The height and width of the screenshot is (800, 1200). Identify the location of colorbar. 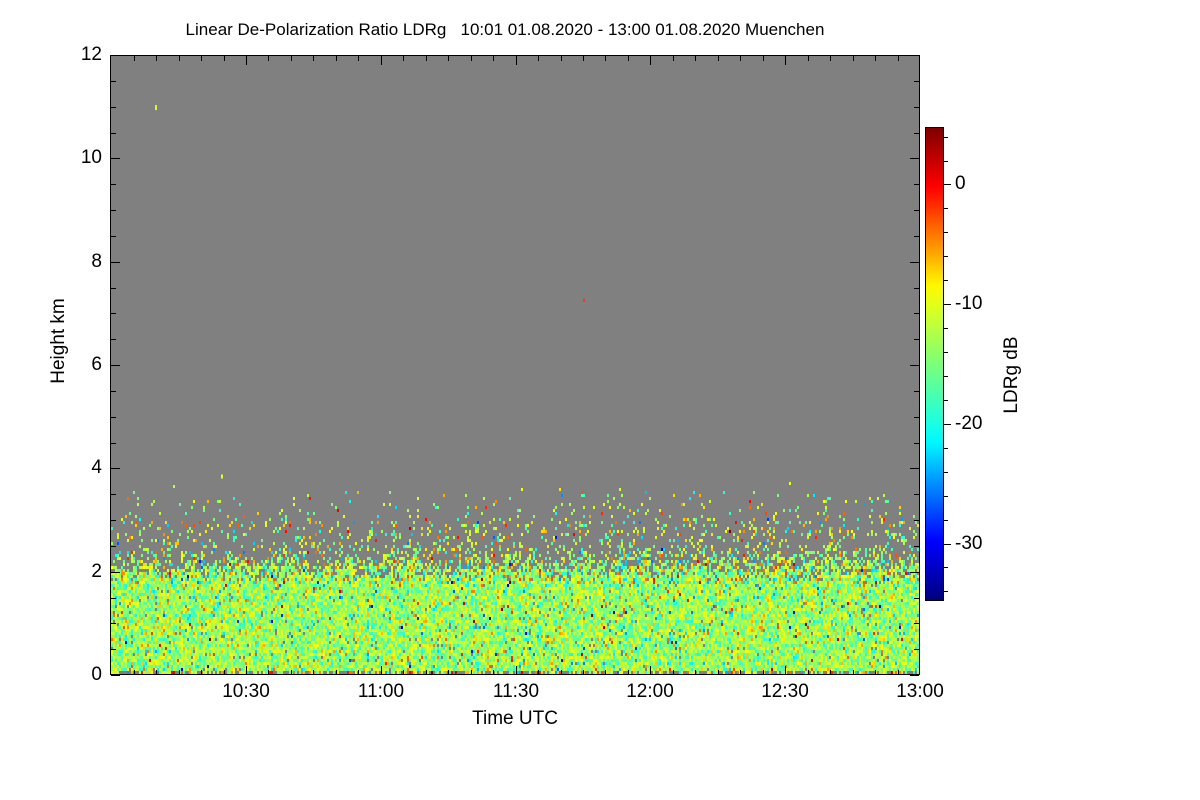
(934, 364).